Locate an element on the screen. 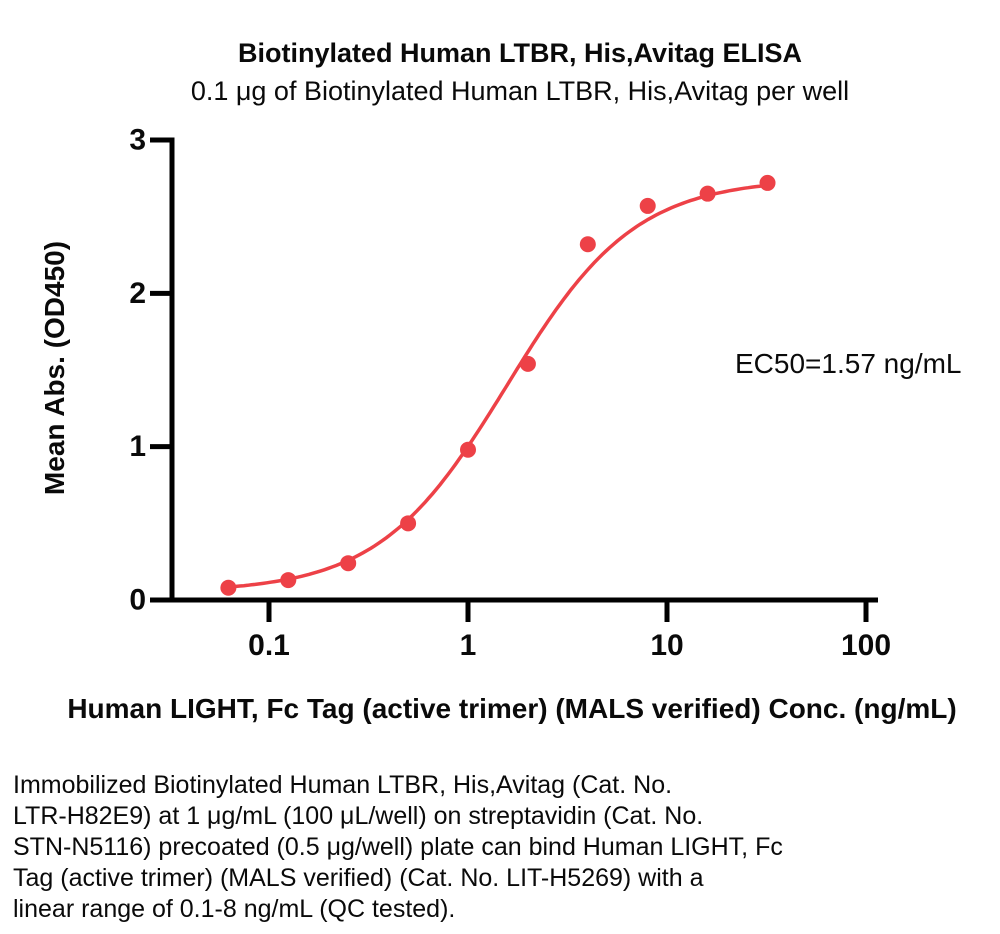 The width and height of the screenshot is (1000, 934). y-axis-label: Mean Abs. (OD450) is located at coordinates (54, 368).